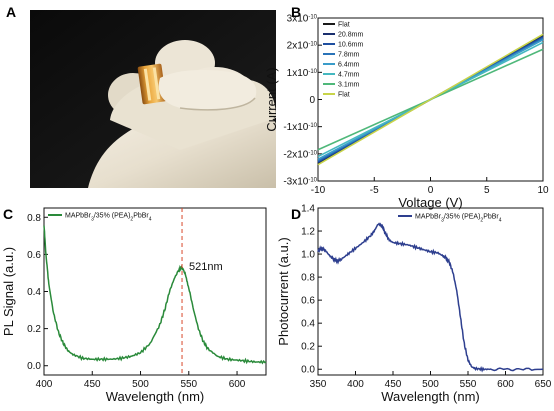 The image size is (554, 411). What do you see at coordinates (271, 99) in the screenshot?
I see `y-axis-label: Current (A)` at bounding box center [271, 99].